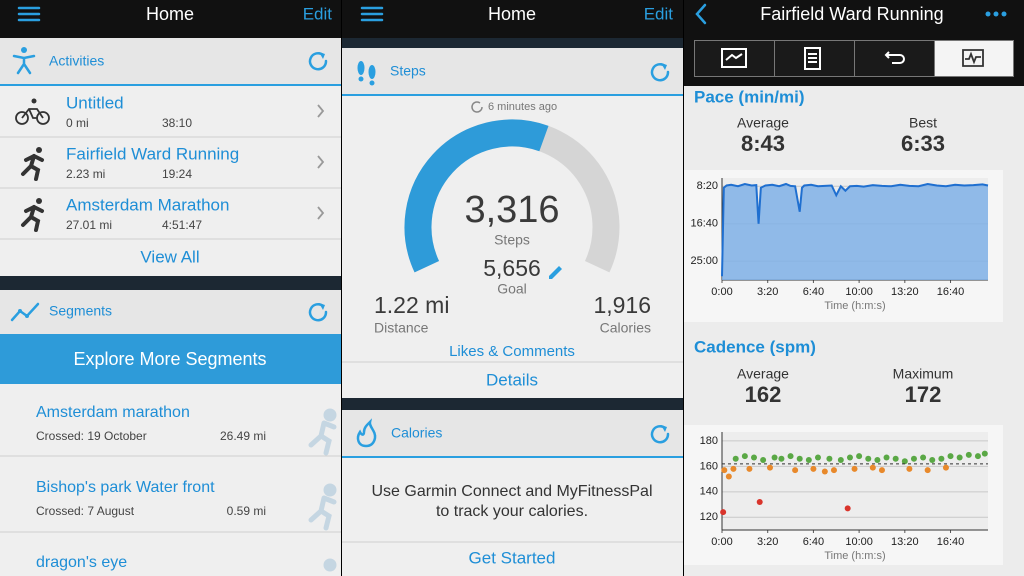 The height and width of the screenshot is (576, 1024). Describe the element at coordinates (522, 107) in the screenshot. I see `updated-time: 6 minutes ago` at that location.